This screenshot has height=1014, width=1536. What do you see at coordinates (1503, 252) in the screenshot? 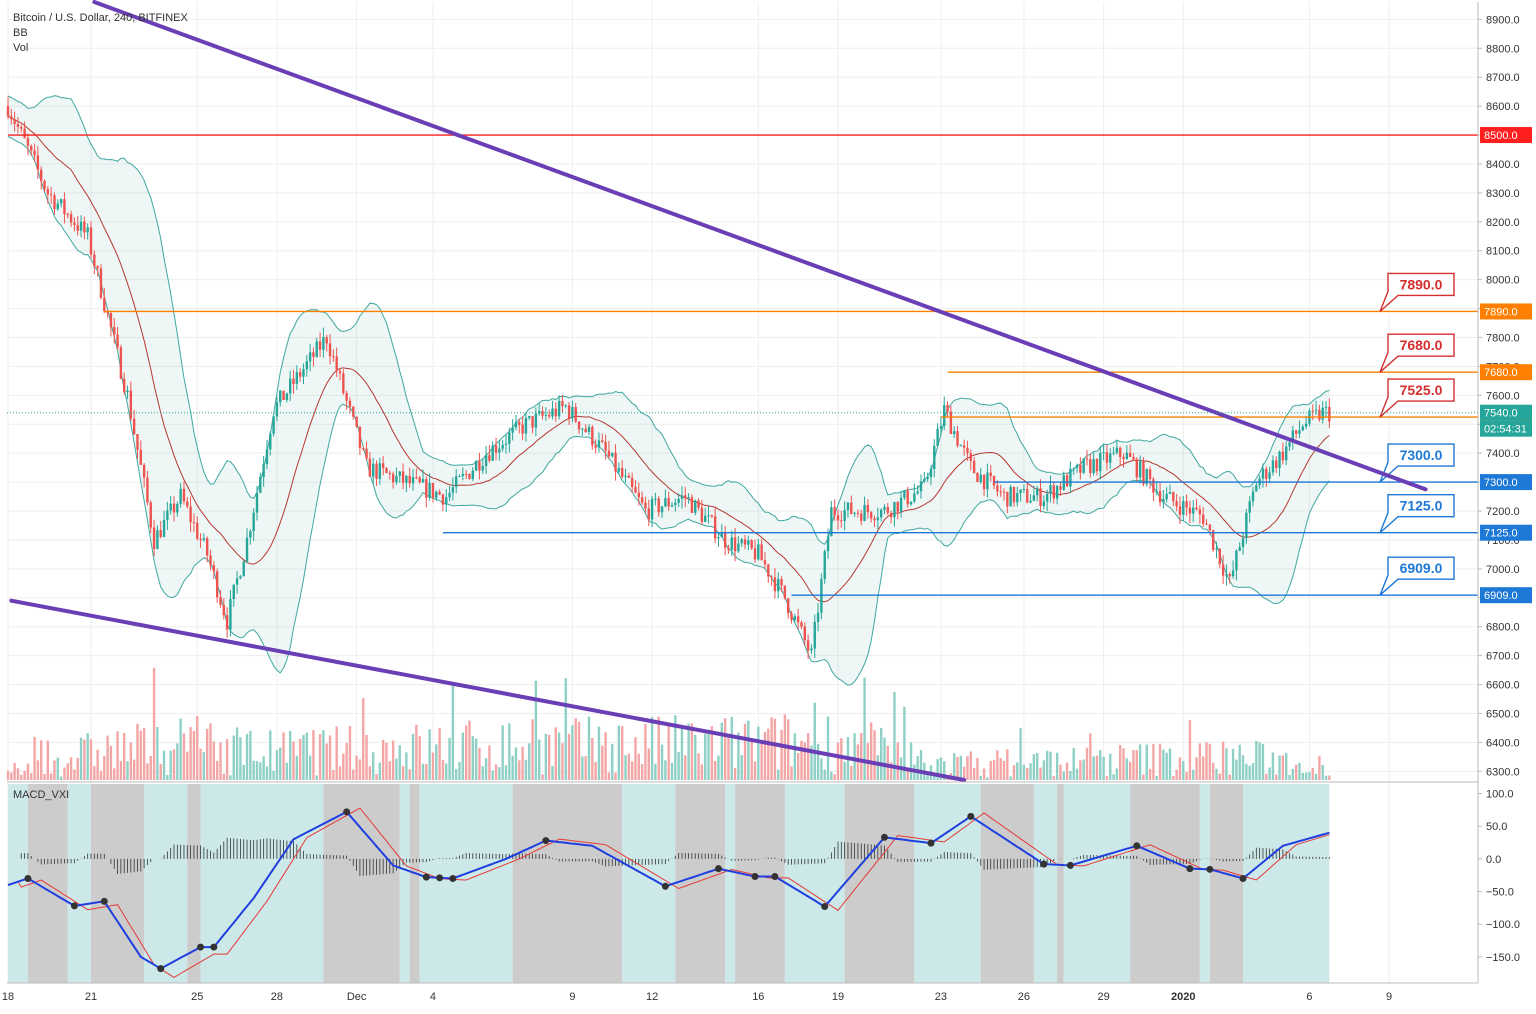
I see `price-tick-label: 8100.0` at bounding box center [1503, 252].